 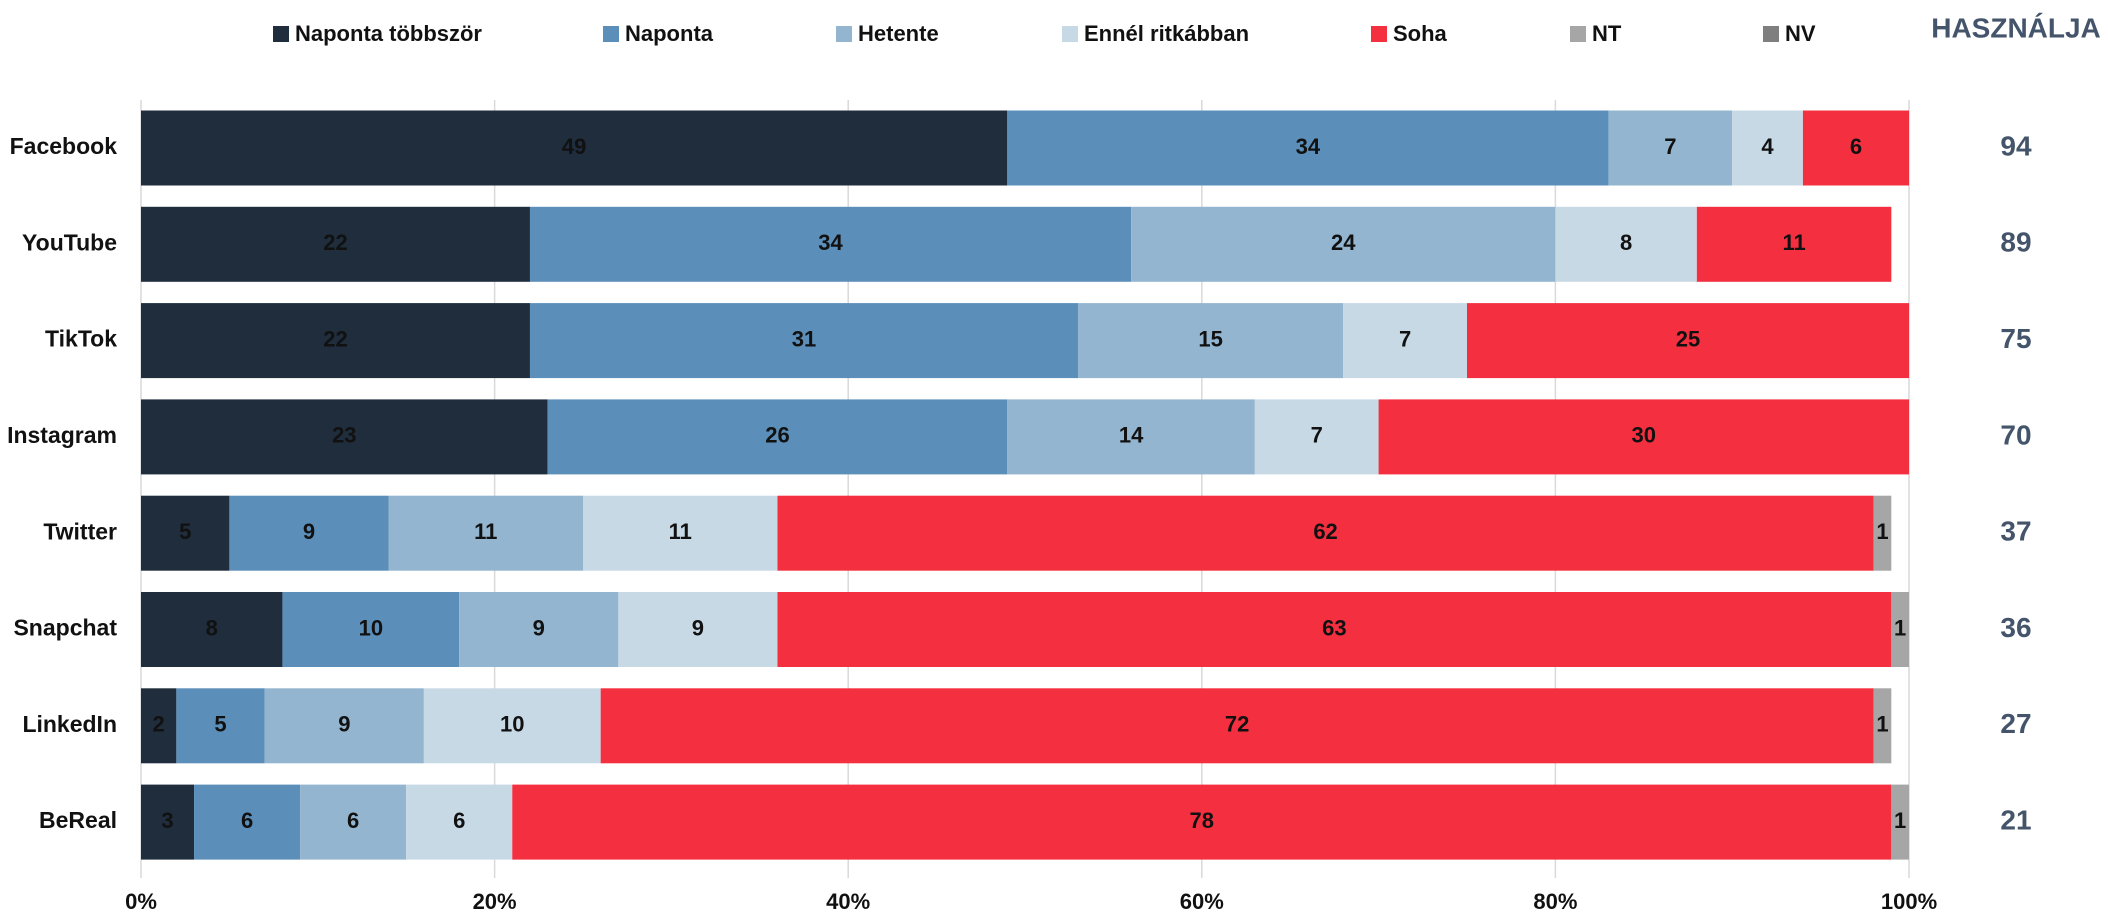 What do you see at coordinates (1909, 901) in the screenshot?
I see `x-tick-label: 100%` at bounding box center [1909, 901].